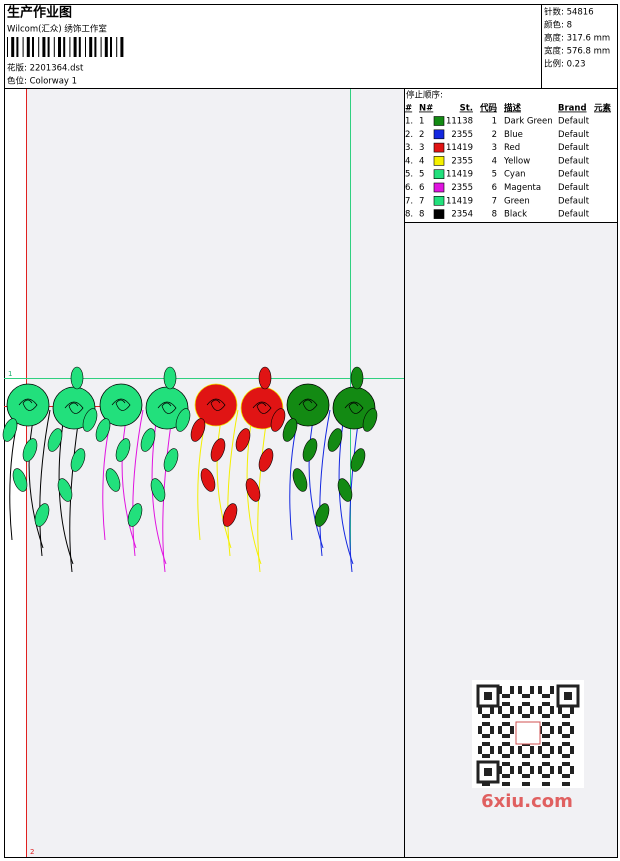 Image resolution: width=620 pixels, height=861 pixels. Describe the element at coordinates (527, 801) in the screenshot. I see `watermark: 6xiu.com` at that location.